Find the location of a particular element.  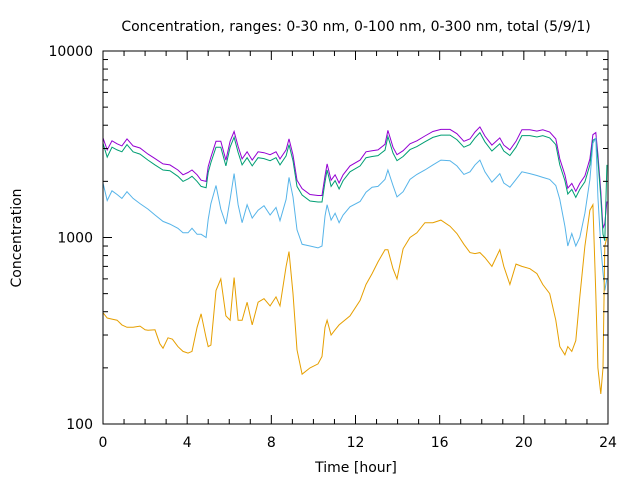

x-tick-label: 20 is located at coordinates (524, 443).